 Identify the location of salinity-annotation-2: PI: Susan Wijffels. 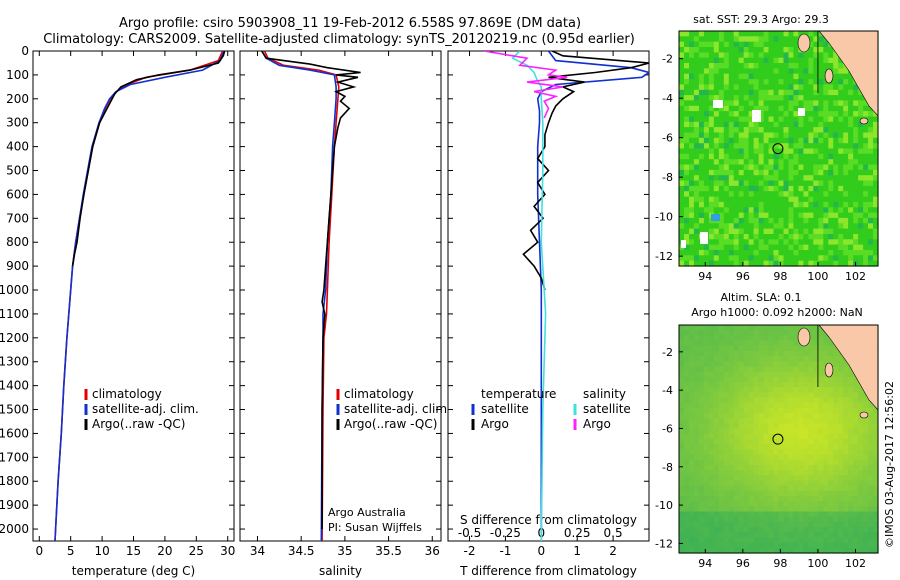
(375, 527).